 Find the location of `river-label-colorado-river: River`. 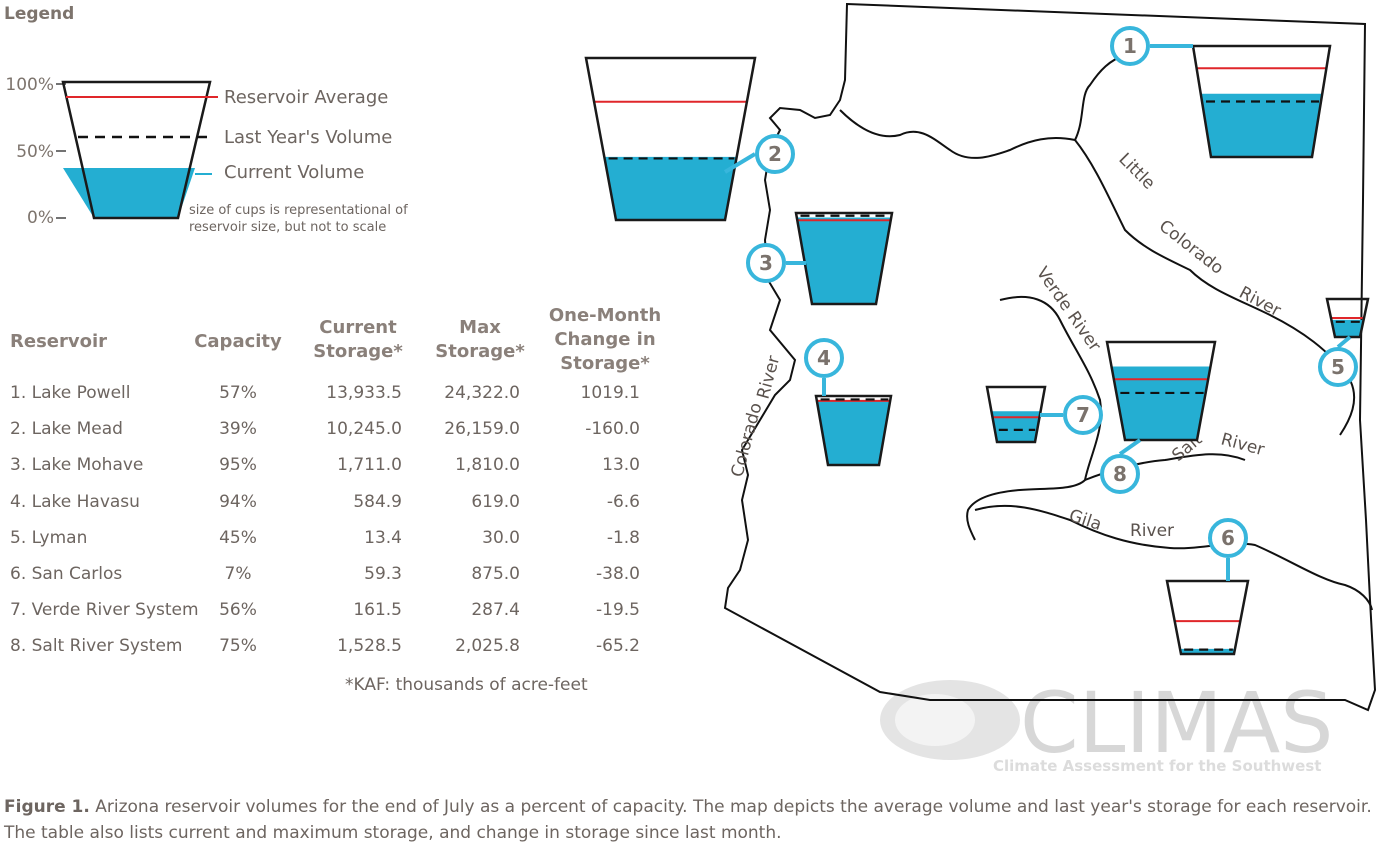

river-label-colorado-river: River is located at coordinates (769, 378).